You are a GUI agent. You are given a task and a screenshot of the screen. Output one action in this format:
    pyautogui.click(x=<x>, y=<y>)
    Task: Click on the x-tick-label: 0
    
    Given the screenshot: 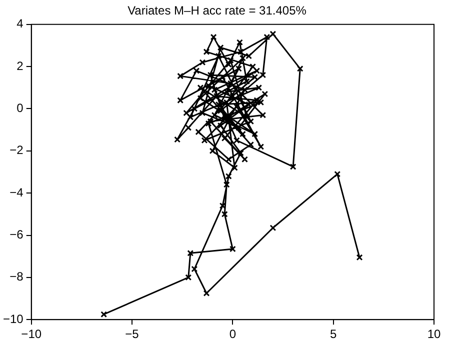 What is the action you would take?
    pyautogui.click(x=232, y=334)
    